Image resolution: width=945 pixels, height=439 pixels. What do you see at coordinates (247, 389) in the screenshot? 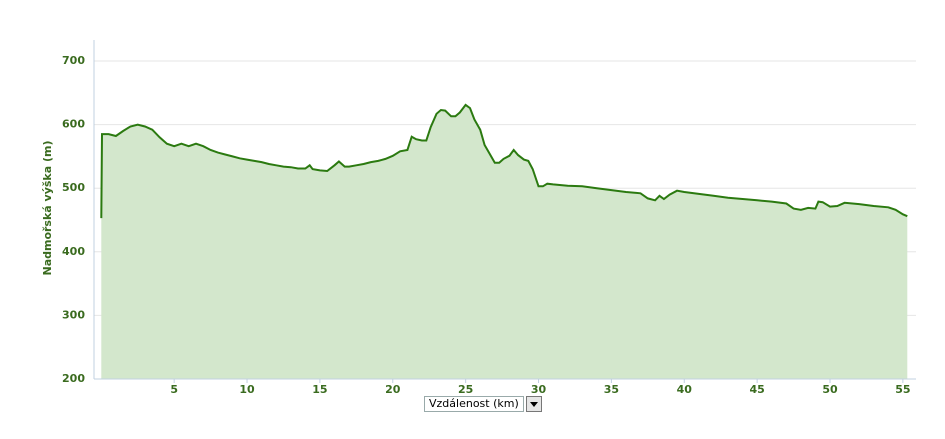
I see `x-tick-label: 10` at bounding box center [247, 389].